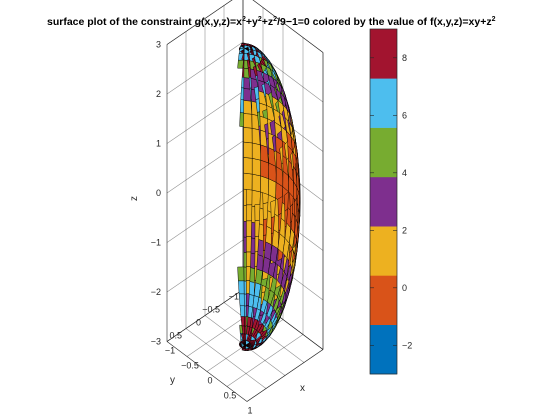  I want to click on y-axis-label: y, so click(172, 380).